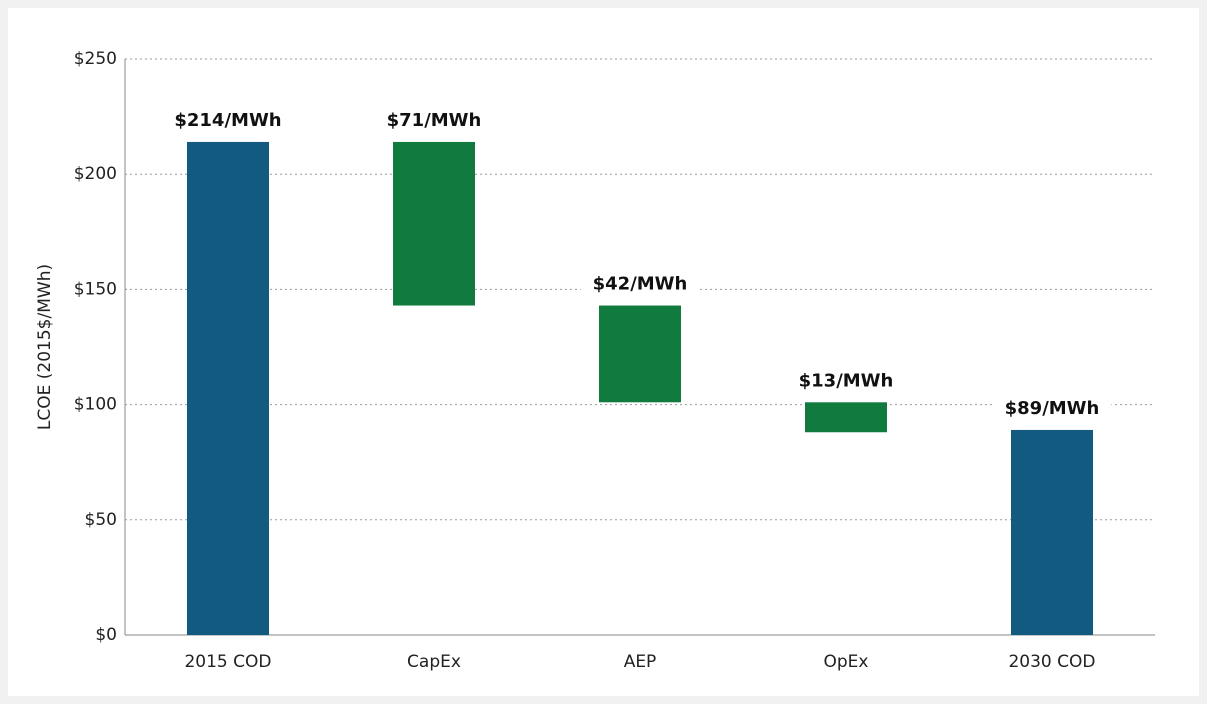  Describe the element at coordinates (95, 405) in the screenshot. I see `y-tick-label: $100` at that location.